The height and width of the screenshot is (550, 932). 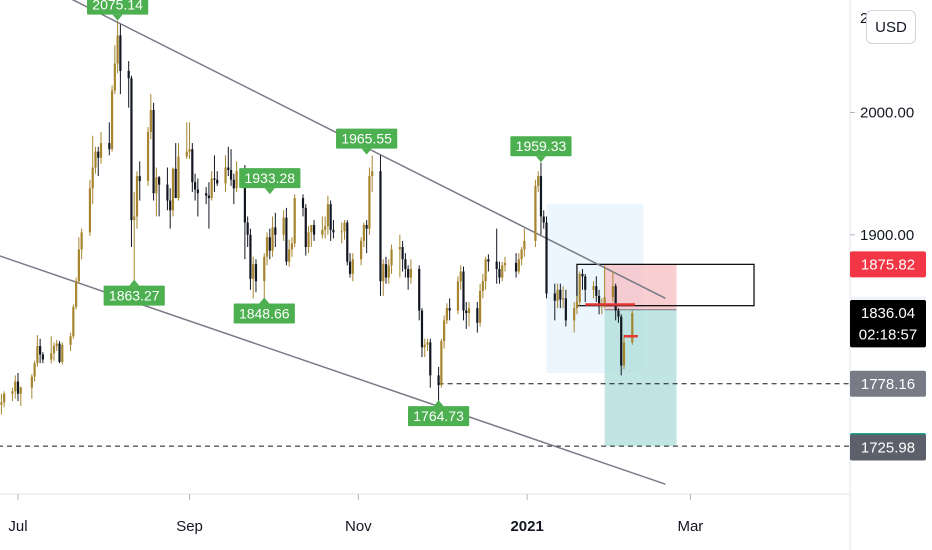 I want to click on tag-text: 1965.55, so click(x=366, y=139).